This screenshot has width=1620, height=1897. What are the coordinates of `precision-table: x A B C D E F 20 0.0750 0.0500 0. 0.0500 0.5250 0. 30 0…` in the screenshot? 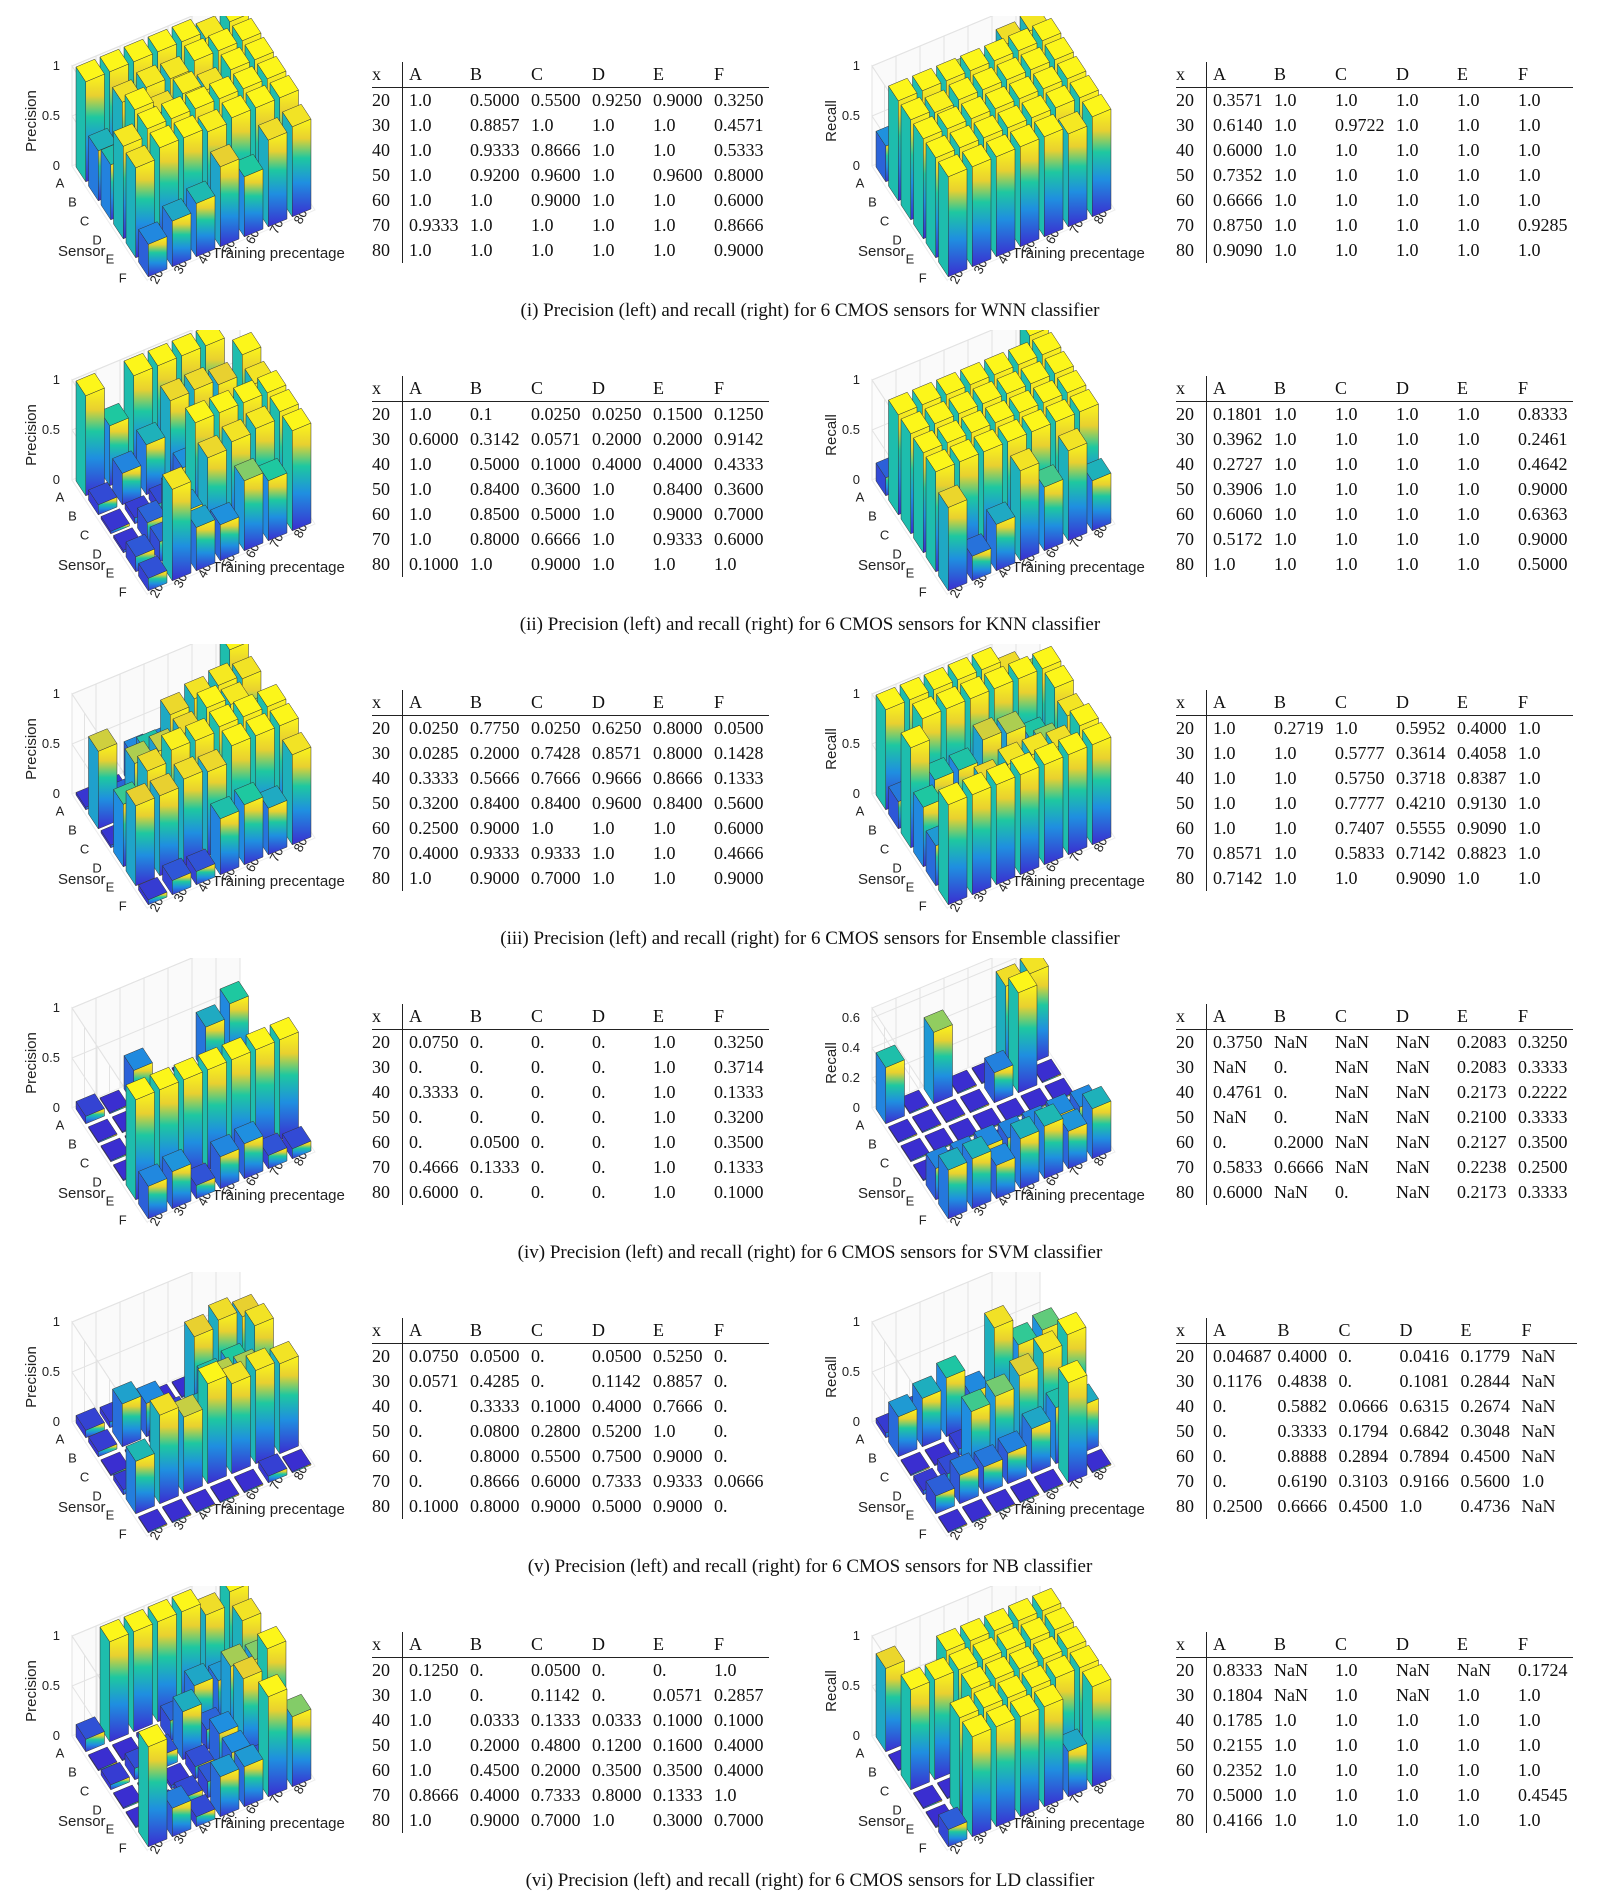 It's located at (570, 1418).